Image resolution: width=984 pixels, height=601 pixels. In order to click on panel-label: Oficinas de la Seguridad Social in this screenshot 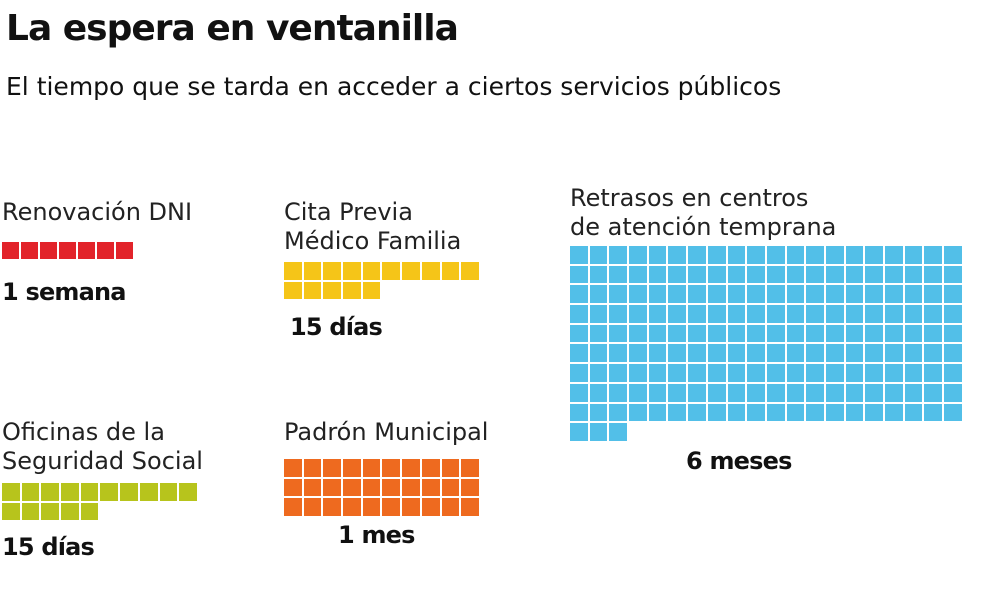, I will do `click(102, 446)`.